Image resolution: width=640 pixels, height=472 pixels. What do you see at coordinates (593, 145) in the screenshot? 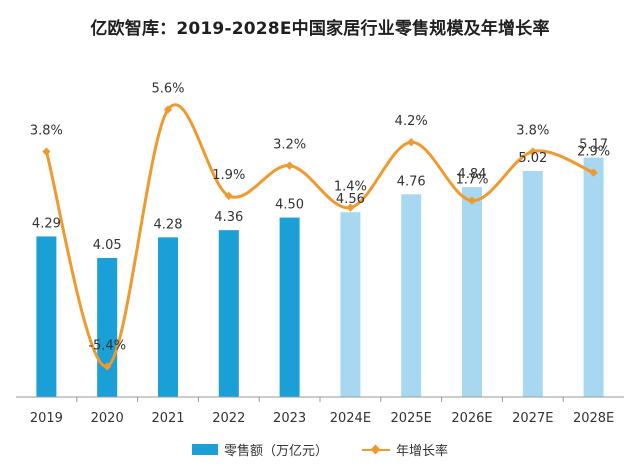
I see `bar-label-2028E: 5.17` at bounding box center [593, 145].